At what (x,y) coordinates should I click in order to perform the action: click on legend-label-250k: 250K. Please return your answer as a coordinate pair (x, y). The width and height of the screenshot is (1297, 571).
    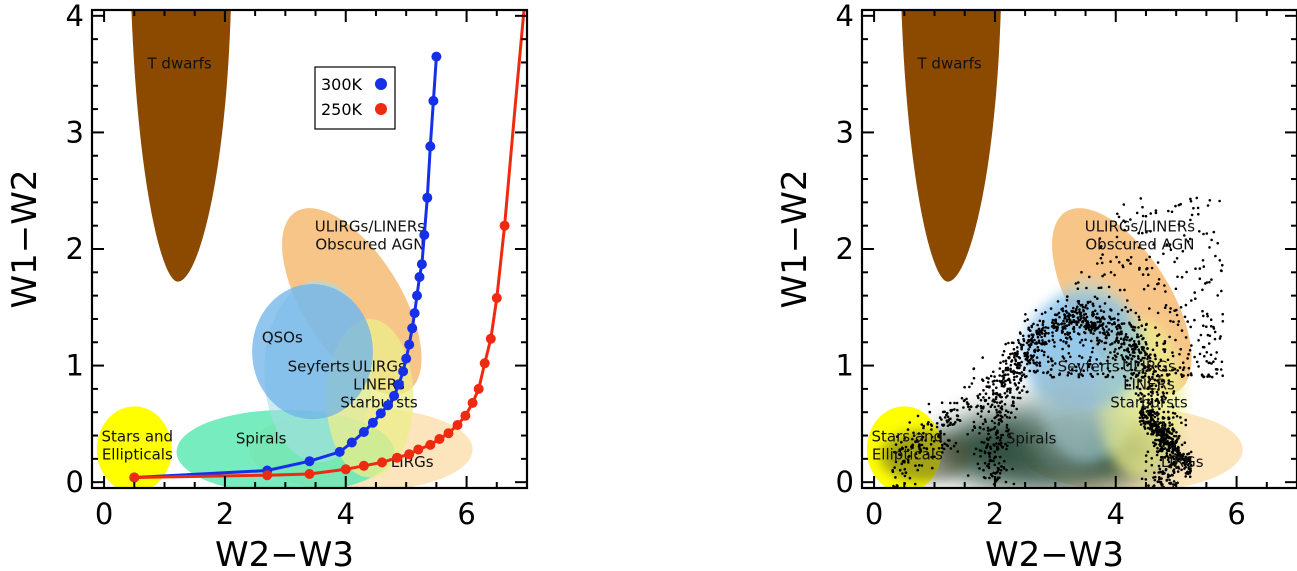
    Looking at the image, I should click on (342, 109).